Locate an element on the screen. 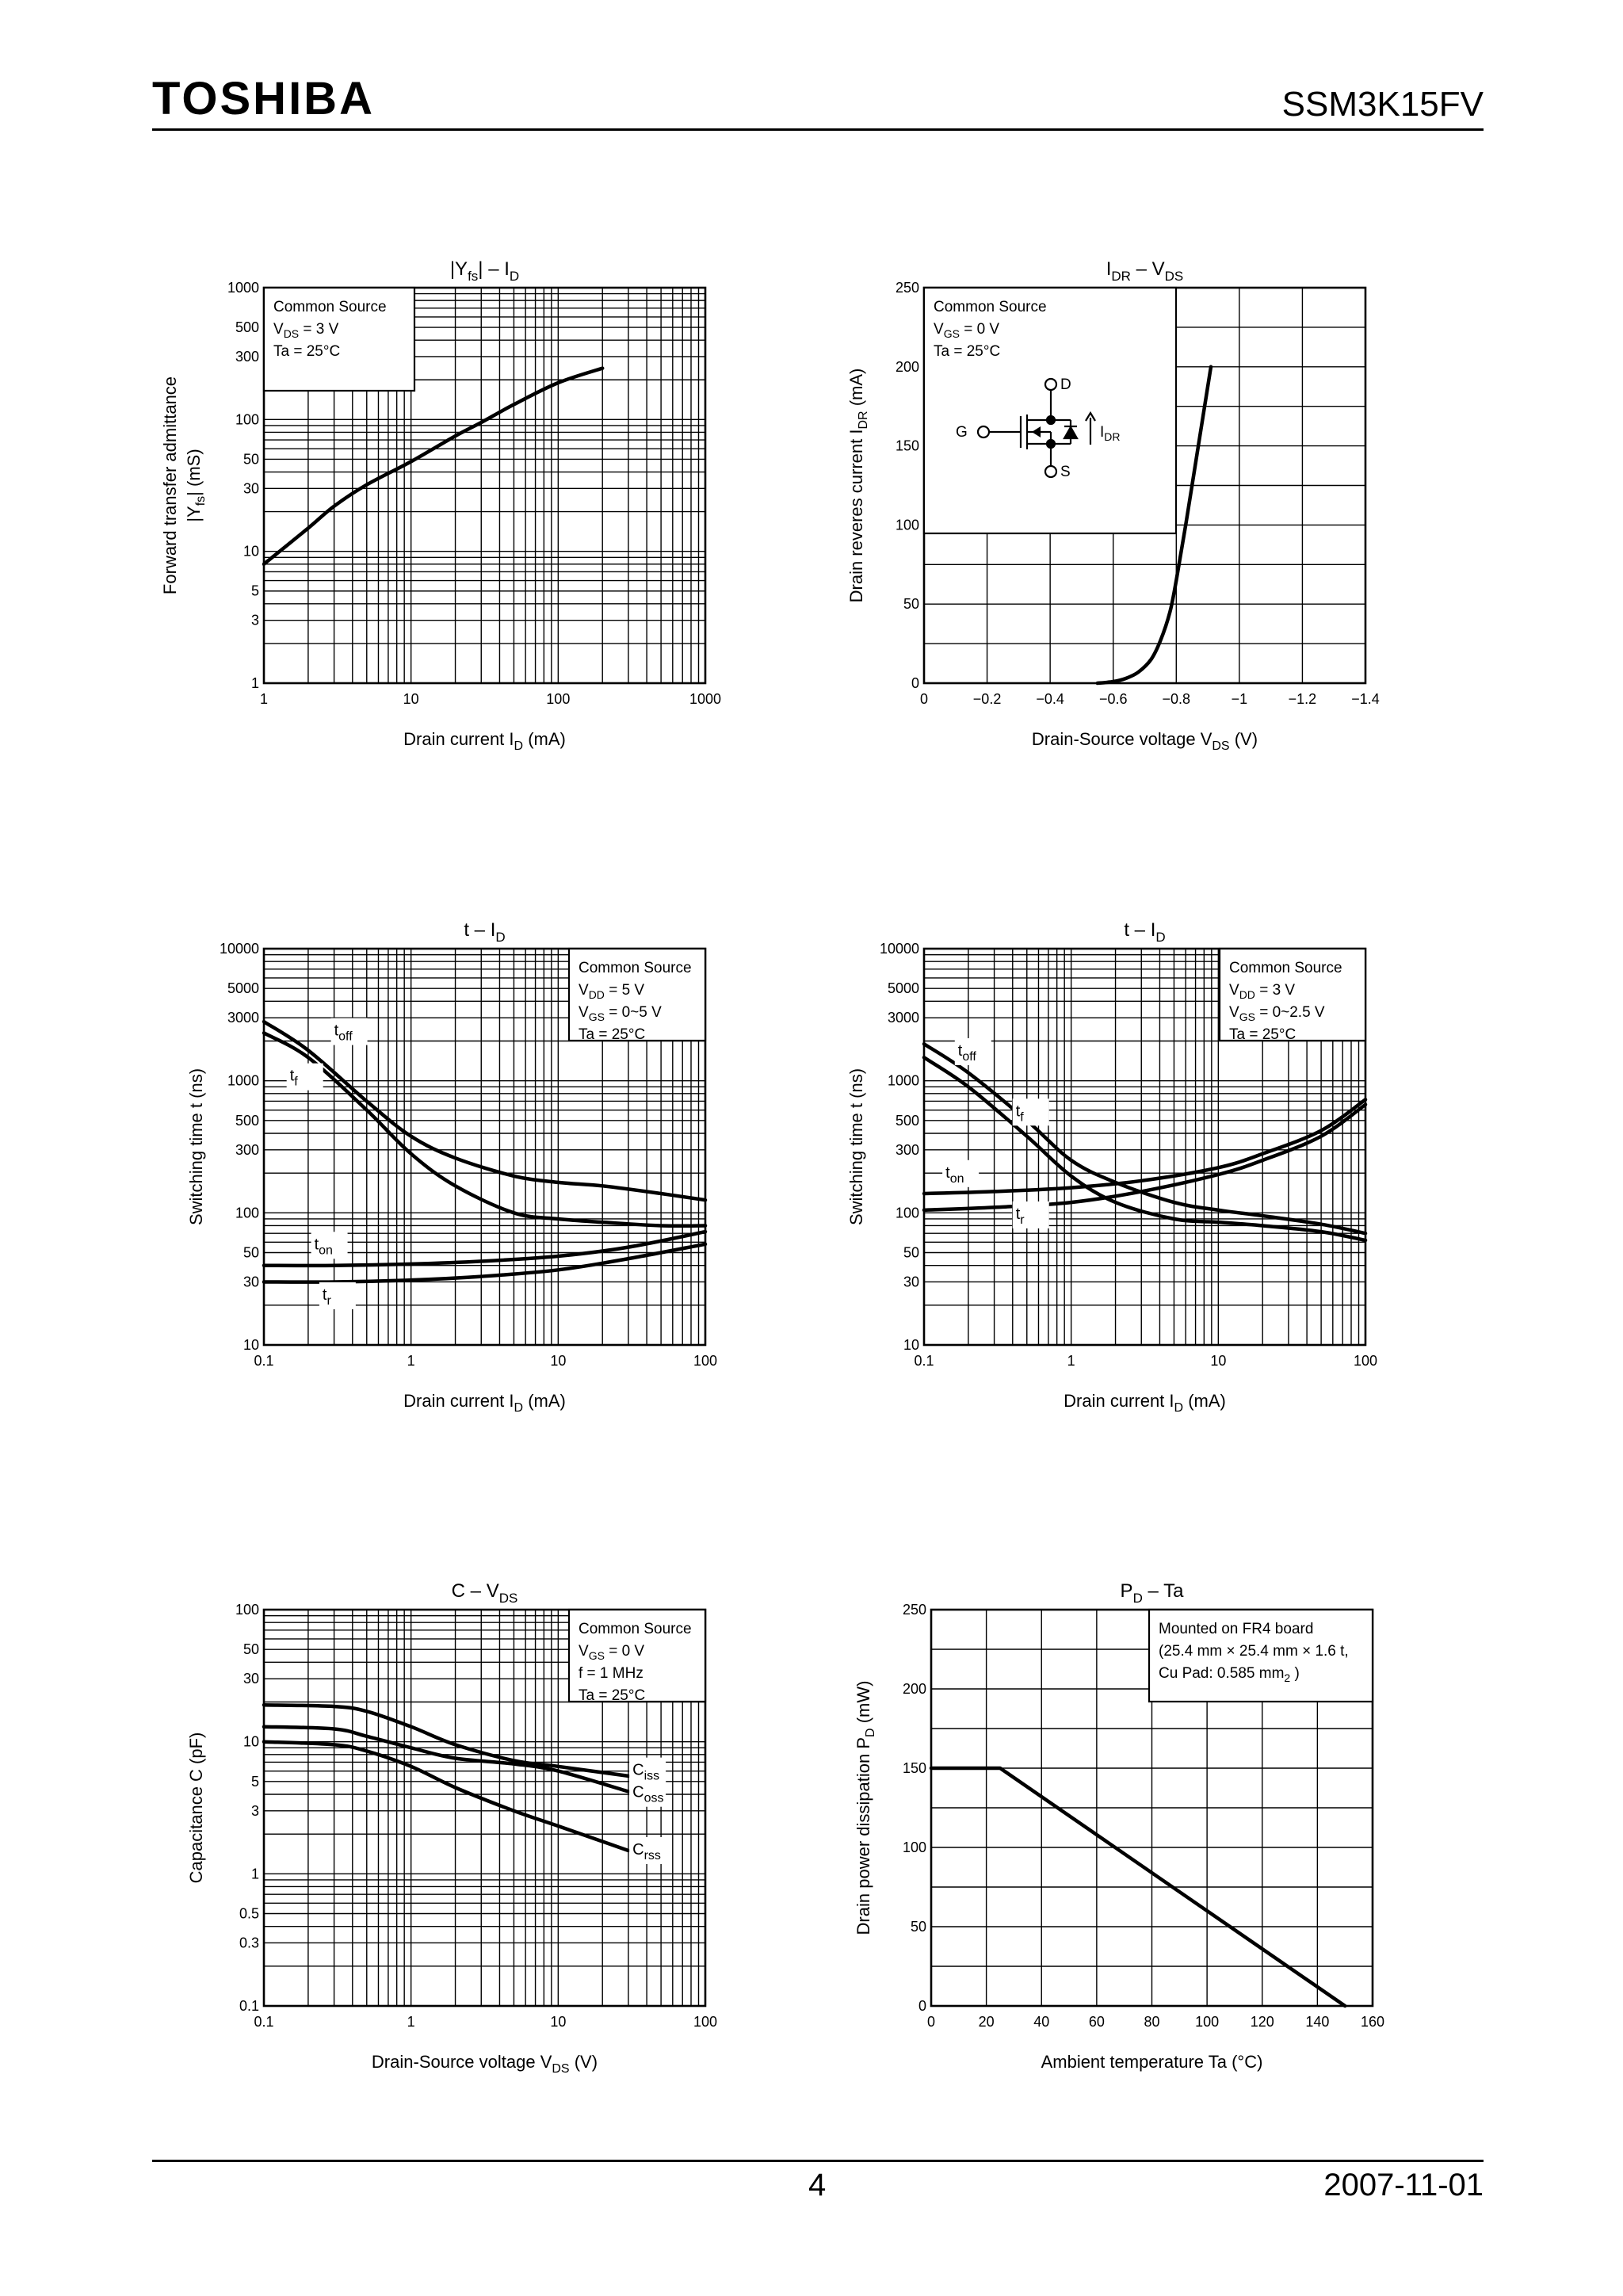 The width and height of the screenshot is (1623, 2296). y-axis-label: Switching time t (ns) is located at coordinates (856, 1146).